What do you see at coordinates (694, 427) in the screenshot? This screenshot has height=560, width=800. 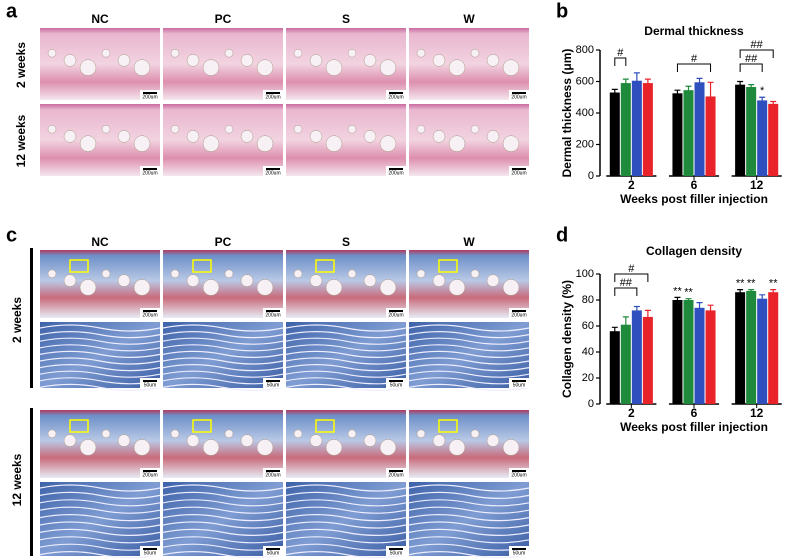 I see `x-axis-label: Weeks post filler injection` at bounding box center [694, 427].